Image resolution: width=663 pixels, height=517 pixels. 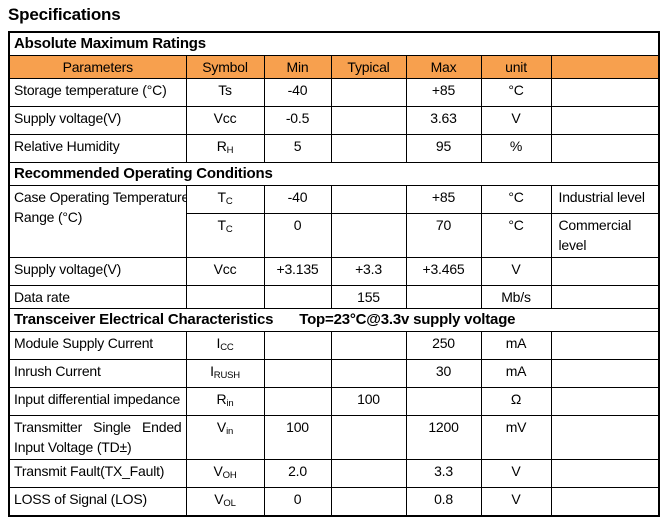 I want to click on symbol-base: I, so click(x=212, y=371).